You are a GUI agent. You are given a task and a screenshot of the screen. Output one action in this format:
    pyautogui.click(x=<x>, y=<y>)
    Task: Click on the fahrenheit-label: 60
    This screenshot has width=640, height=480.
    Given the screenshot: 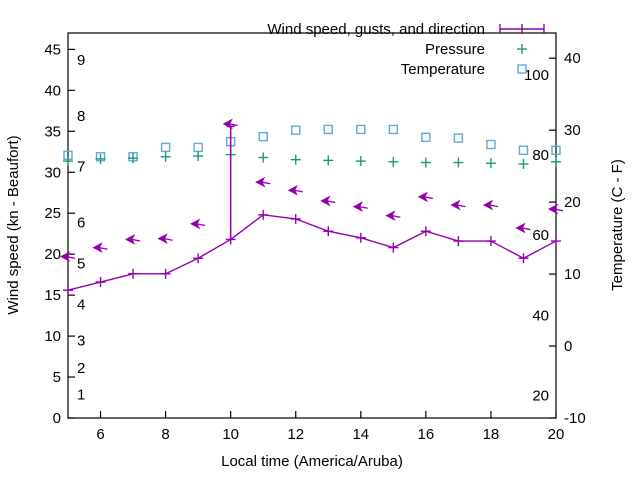 What is the action you would take?
    pyautogui.click(x=540, y=235)
    